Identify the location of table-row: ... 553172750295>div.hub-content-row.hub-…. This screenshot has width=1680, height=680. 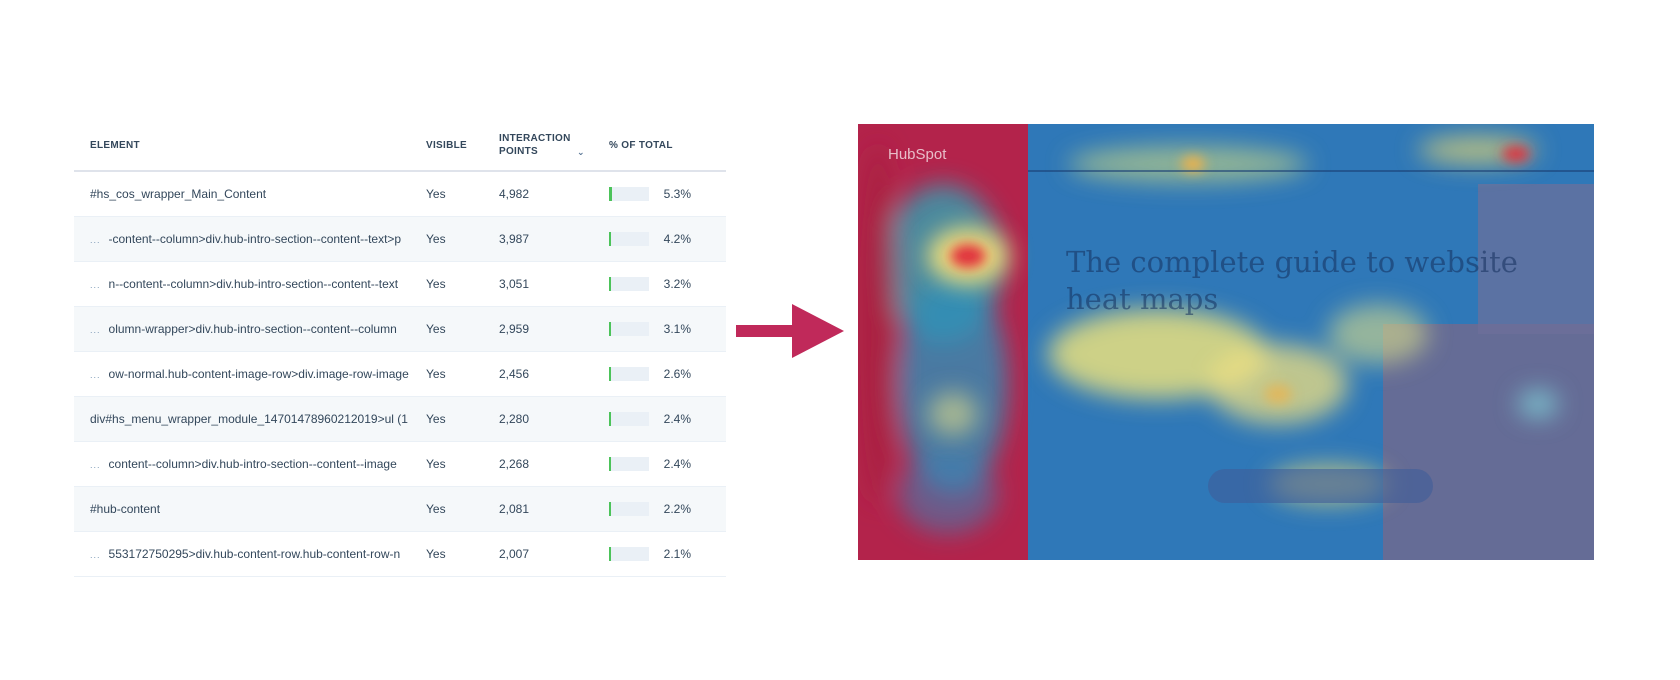
(400, 554).